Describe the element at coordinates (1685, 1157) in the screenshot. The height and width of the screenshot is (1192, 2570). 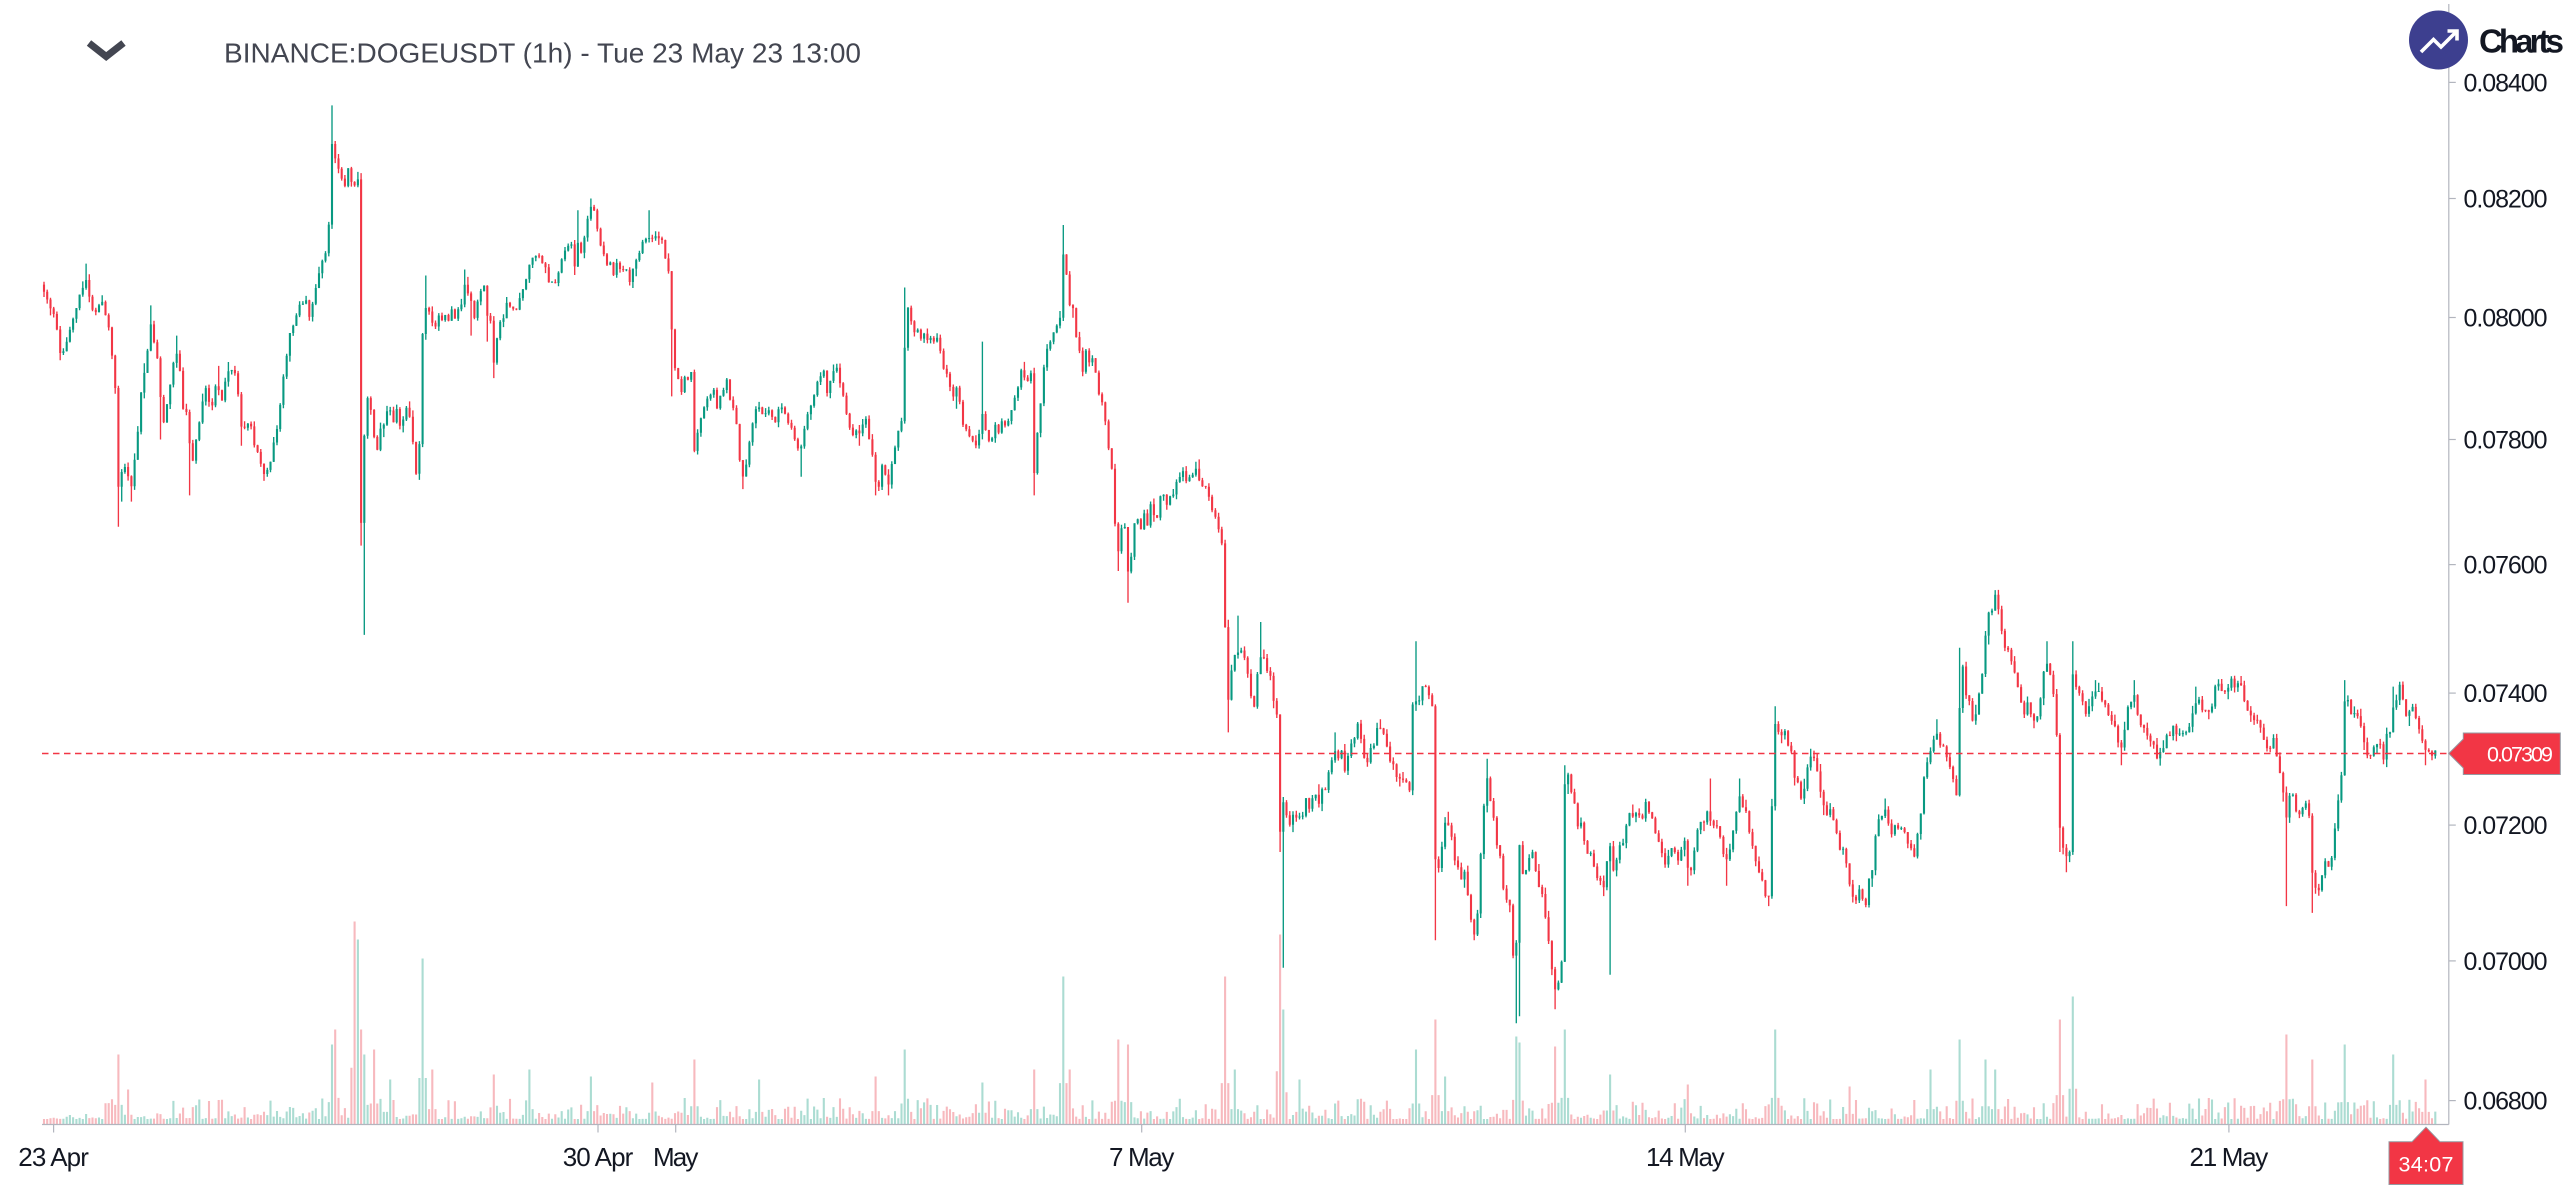
I see `svg-text: 14 May` at that location.